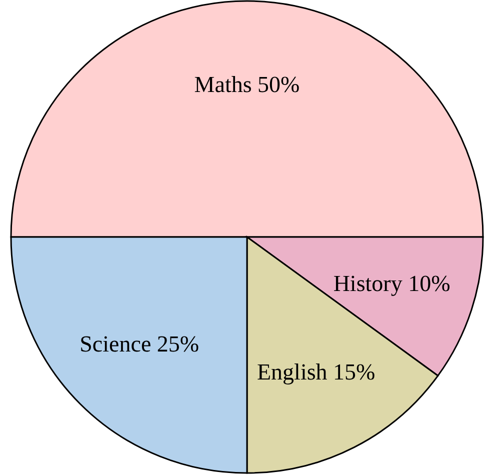 This screenshot has height=475, width=494. What do you see at coordinates (391, 283) in the screenshot?
I see `slice-label: History 10%` at bounding box center [391, 283].